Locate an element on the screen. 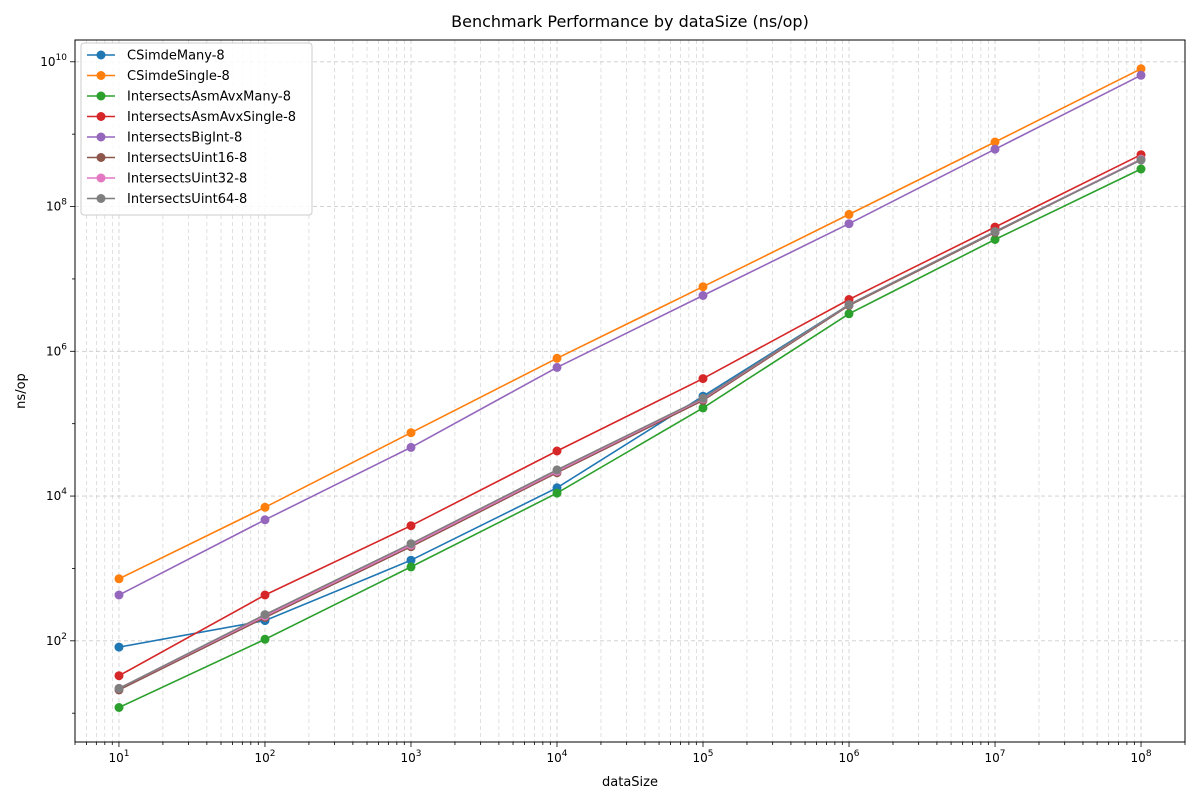 The height and width of the screenshot is (800, 1200). legend-item: IntersectsAsmAvxMany-8 is located at coordinates (189, 97).